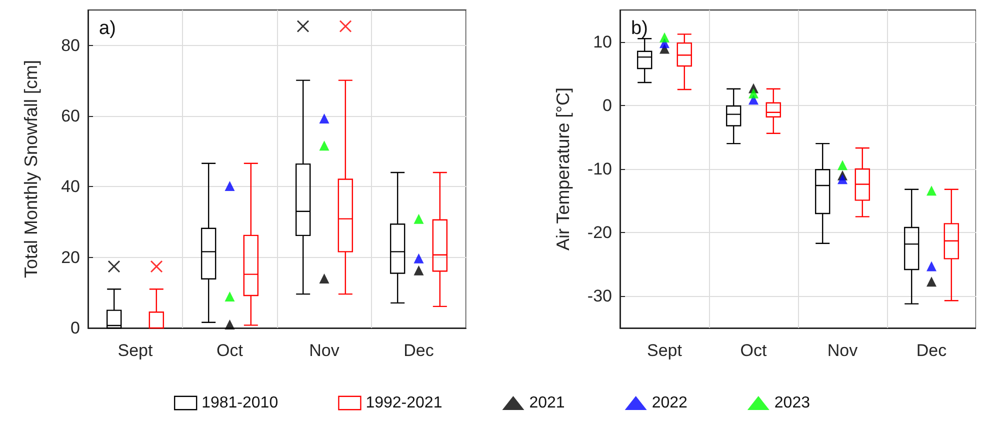 This screenshot has height=430, width=984. Describe the element at coordinates (70, 257) in the screenshot. I see `y-tick-label: 20` at that location.